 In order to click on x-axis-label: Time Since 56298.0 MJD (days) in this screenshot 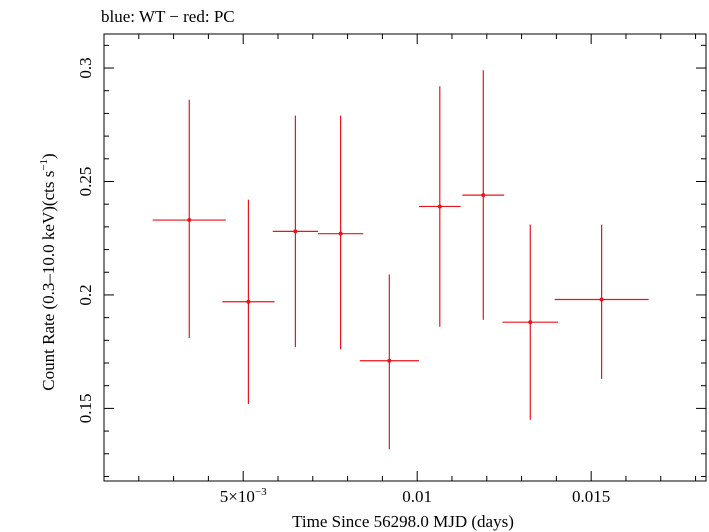, I will do `click(403, 521)`.